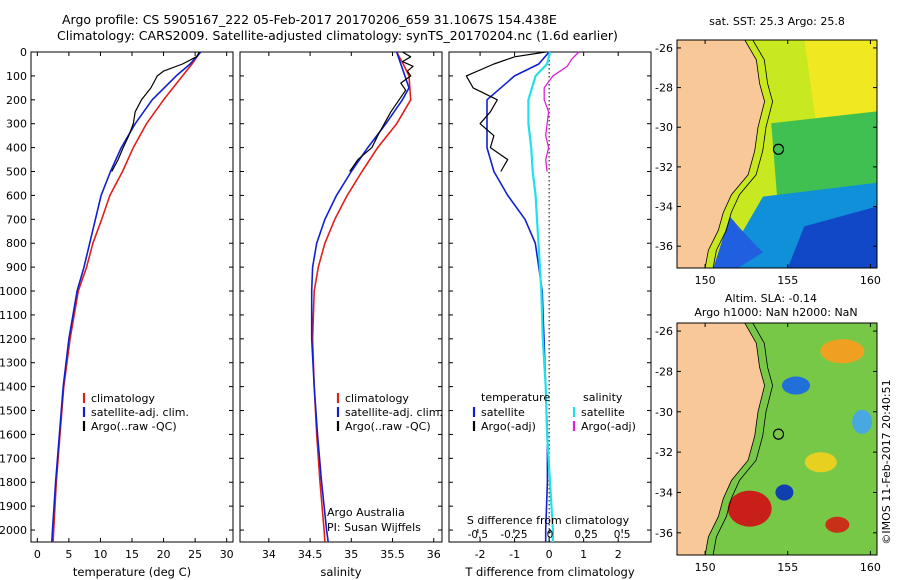 The image size is (900, 580). What do you see at coordinates (68, 554) in the screenshot?
I see `temp-x-tick-label: 5` at bounding box center [68, 554].